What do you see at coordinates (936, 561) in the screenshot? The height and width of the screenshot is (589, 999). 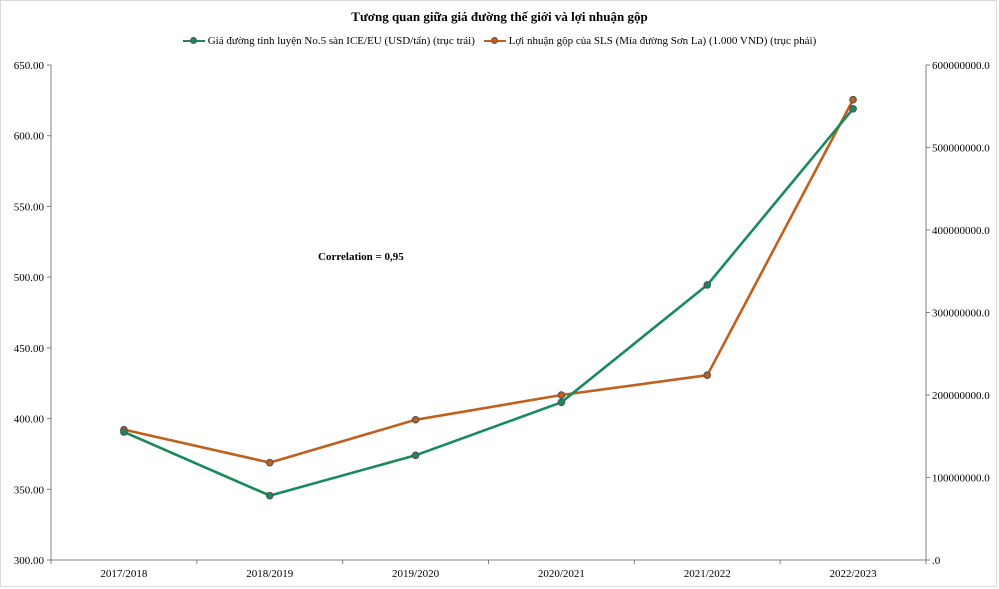 I see `right-tick-label: .0` at bounding box center [936, 561].